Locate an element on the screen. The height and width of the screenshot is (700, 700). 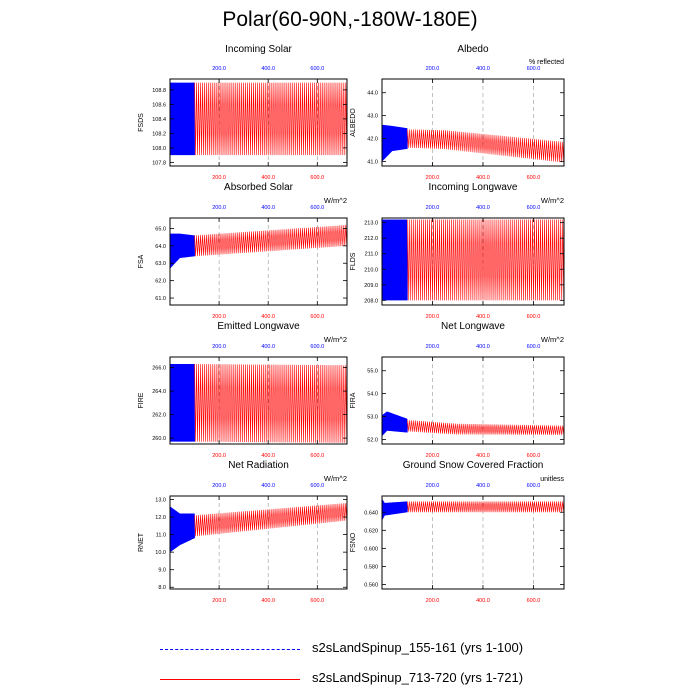
panel-title: Incoming Longwave is located at coordinates (473, 187).